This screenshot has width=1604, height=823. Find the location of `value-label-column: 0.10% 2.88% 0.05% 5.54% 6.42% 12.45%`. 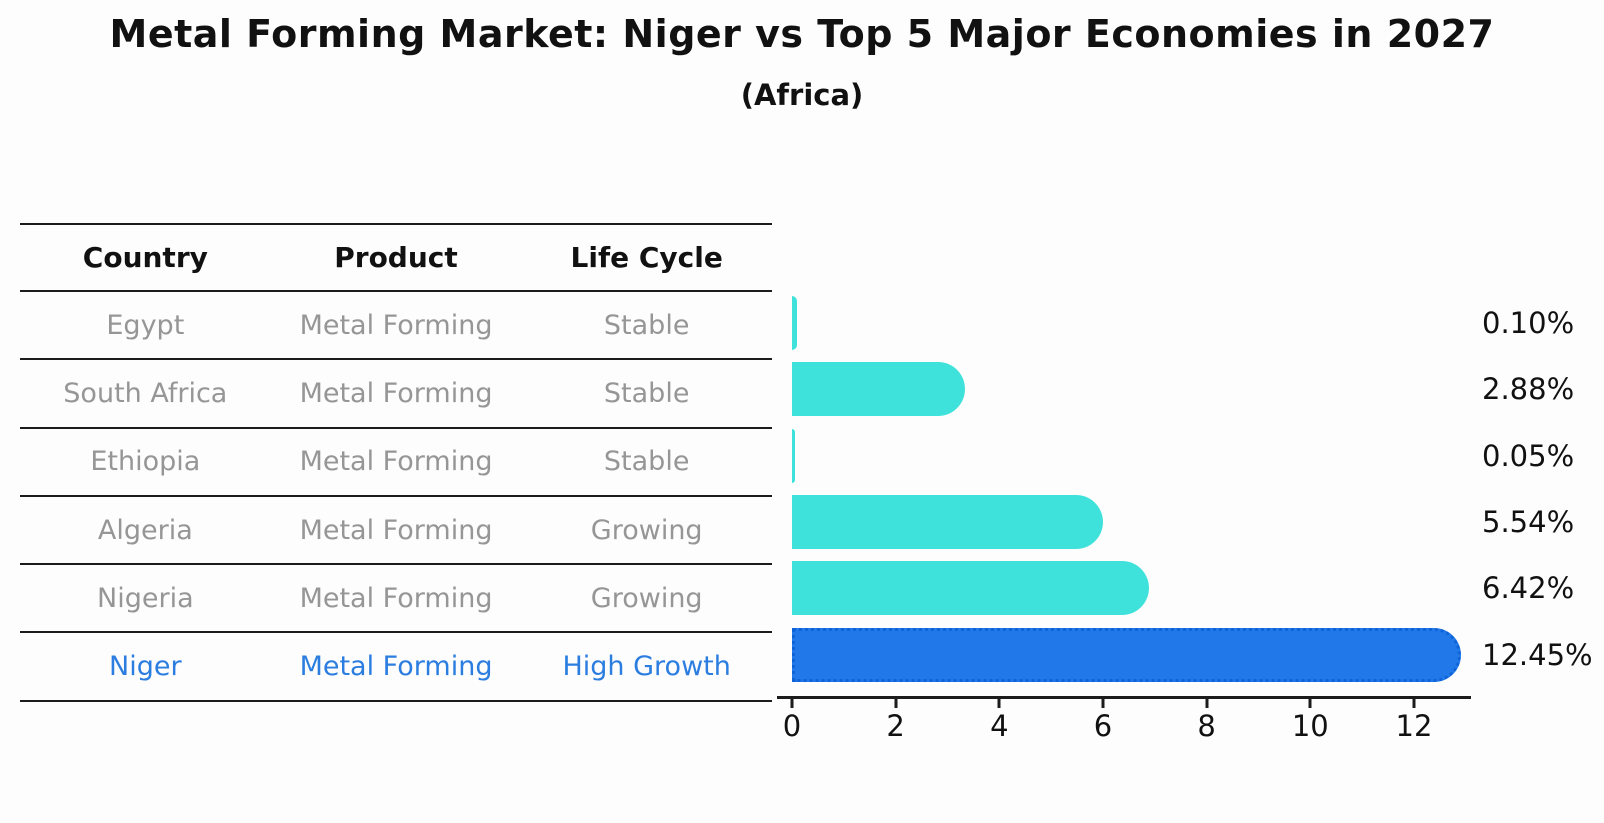

value-label-column: 0.10% 2.88% 0.05% 5.54% 6.42% 12.45% is located at coordinates (1543, 489).